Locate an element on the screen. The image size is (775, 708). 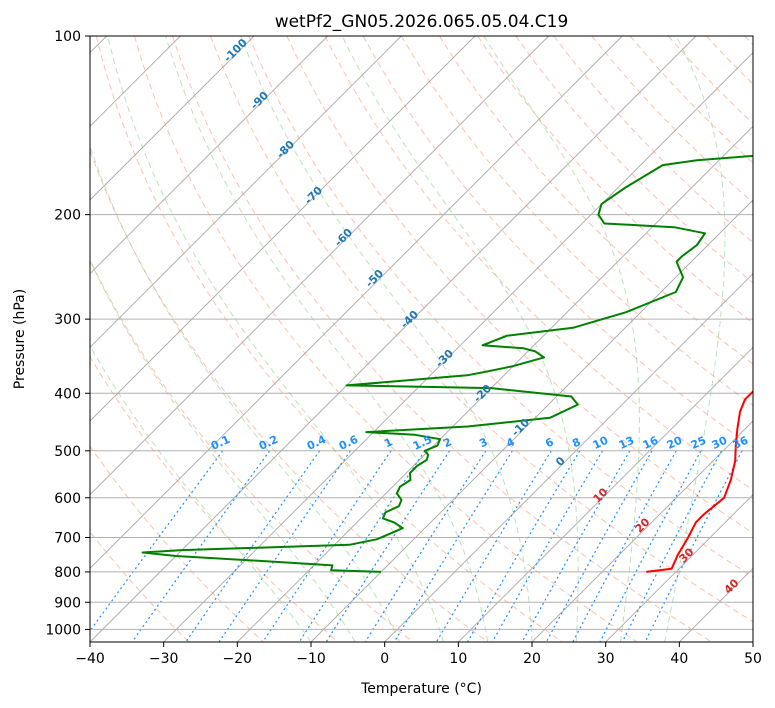
y-axis-title: Pressure (hPa) is located at coordinates (20, 339).